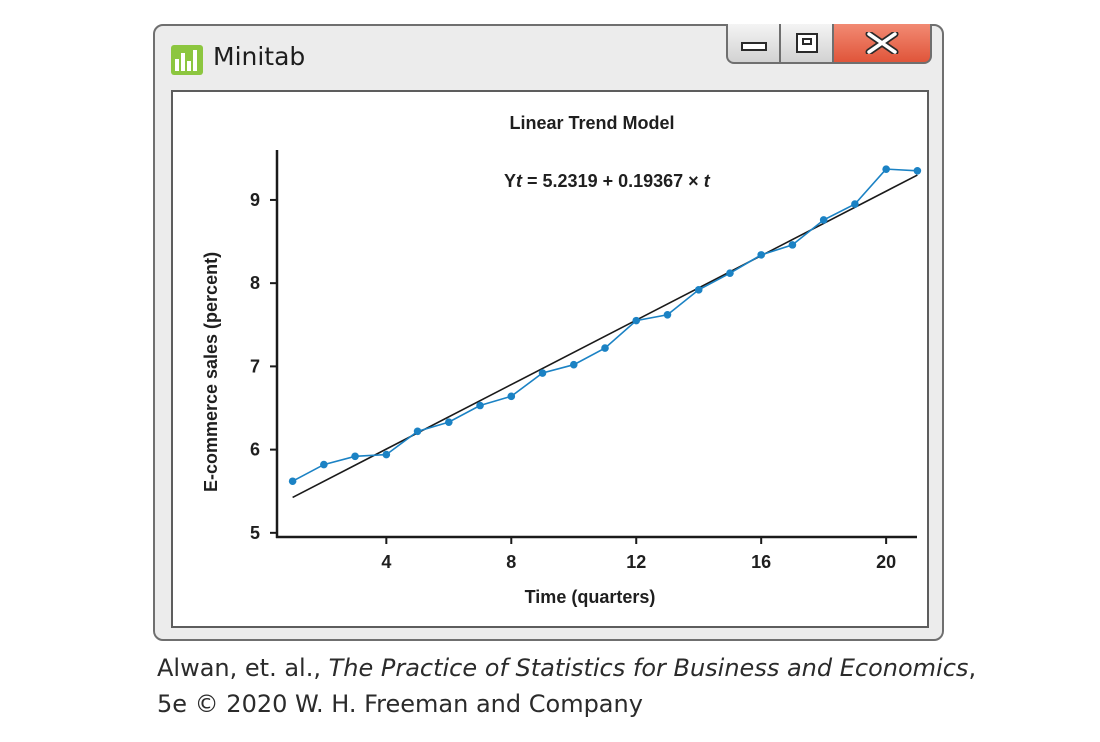 The height and width of the screenshot is (742, 1100). I want to click on close-icon, so click(882, 43).